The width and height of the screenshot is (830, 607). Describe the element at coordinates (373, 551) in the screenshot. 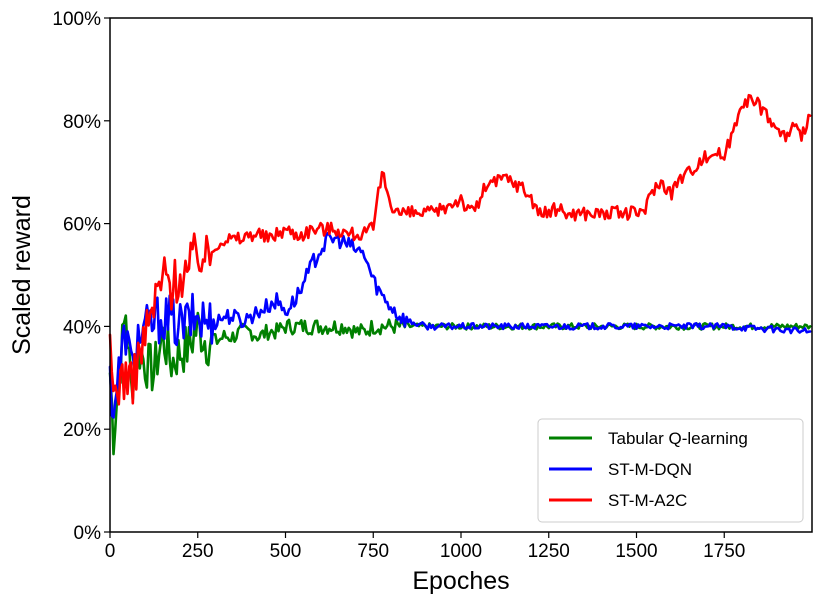

I see `x-tick-label: 750` at that location.